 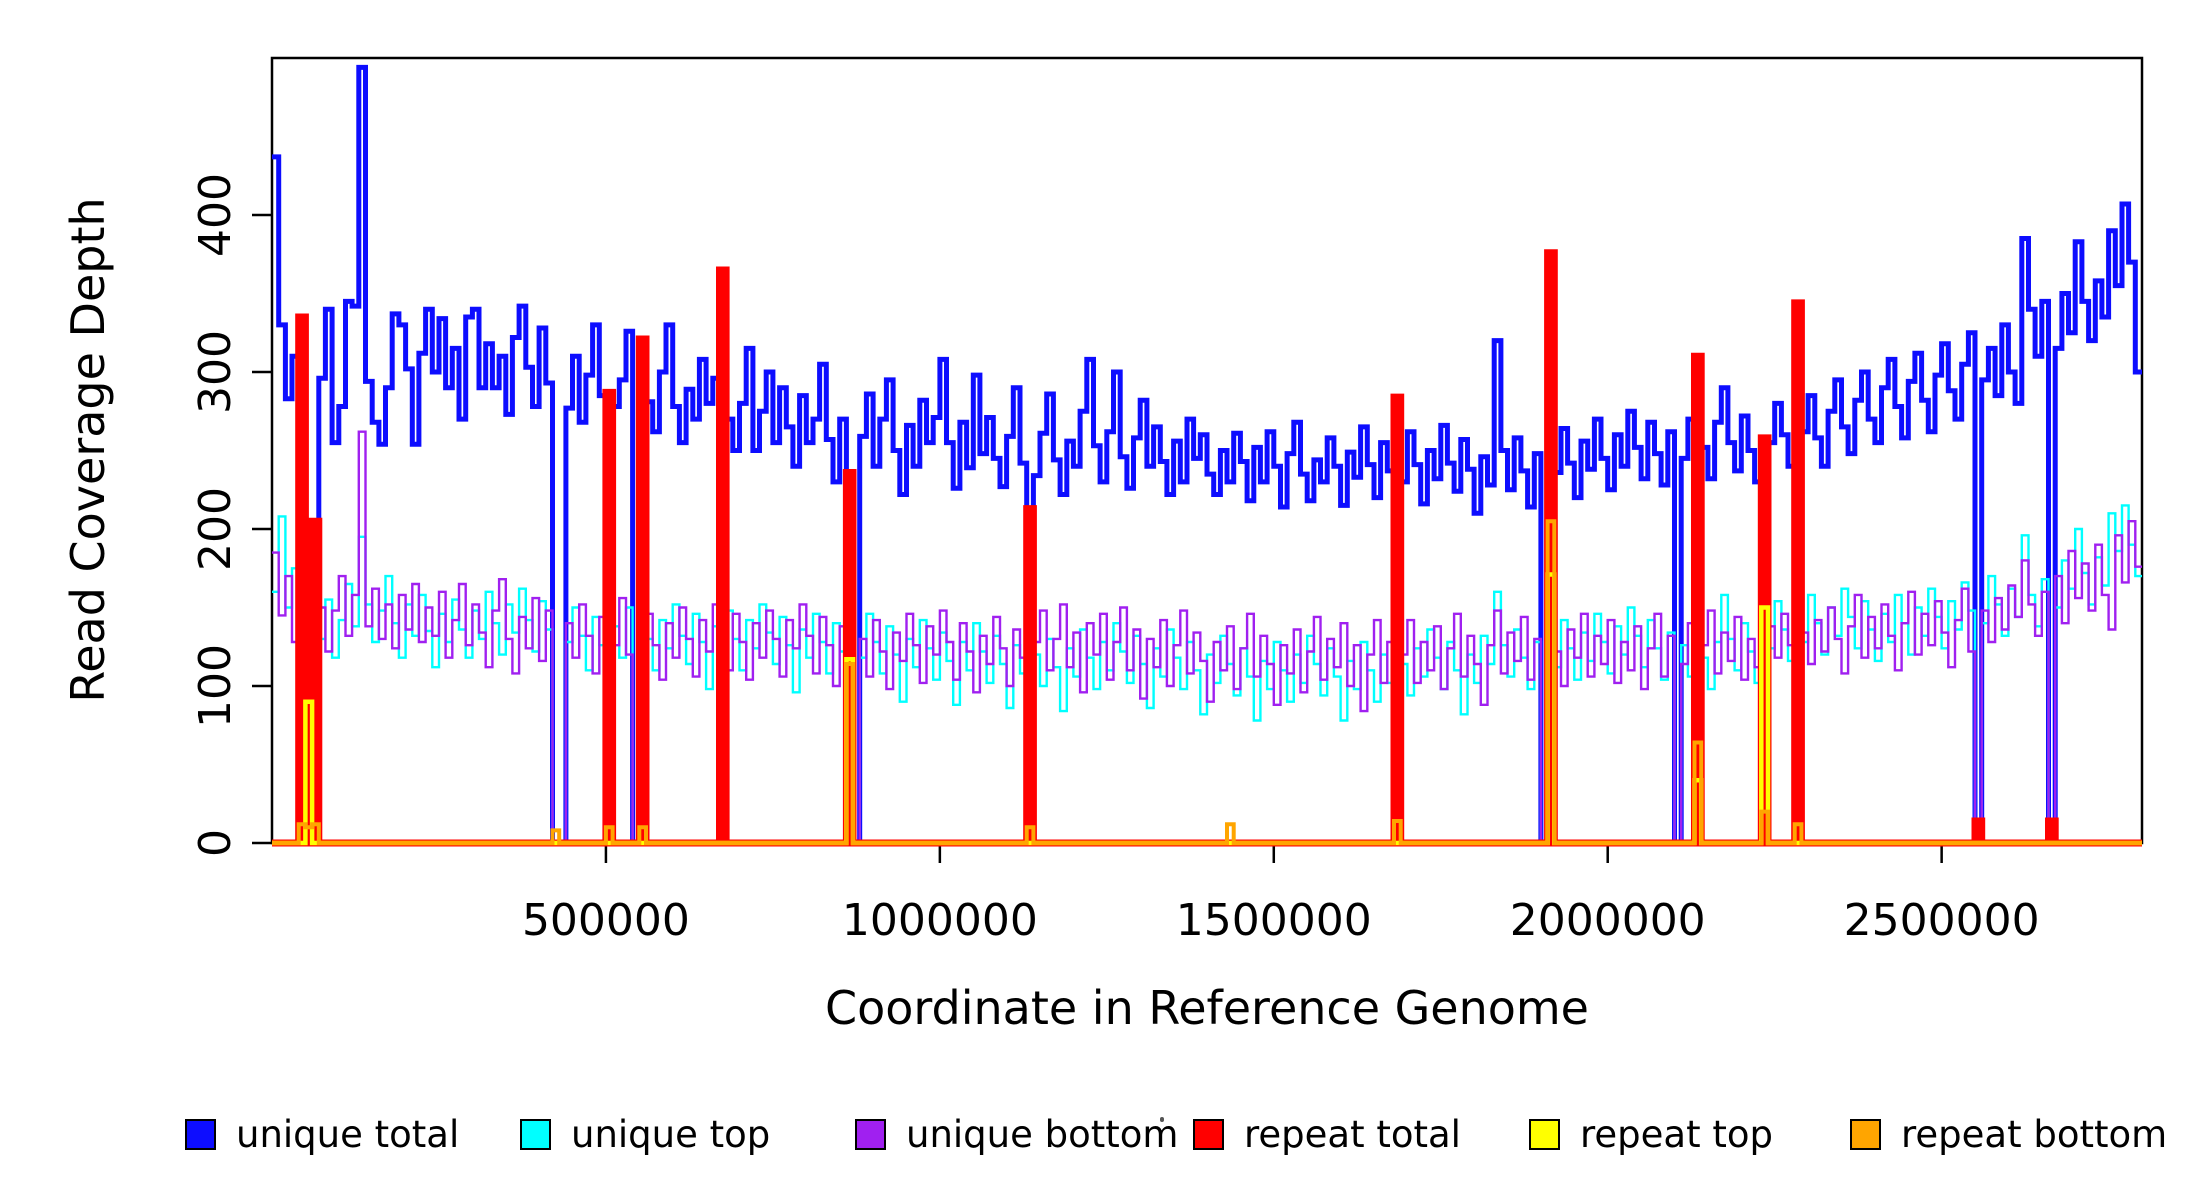 I want to click on legend-item-unique-bottom: unique bottom, so click(x=1016, y=1134).